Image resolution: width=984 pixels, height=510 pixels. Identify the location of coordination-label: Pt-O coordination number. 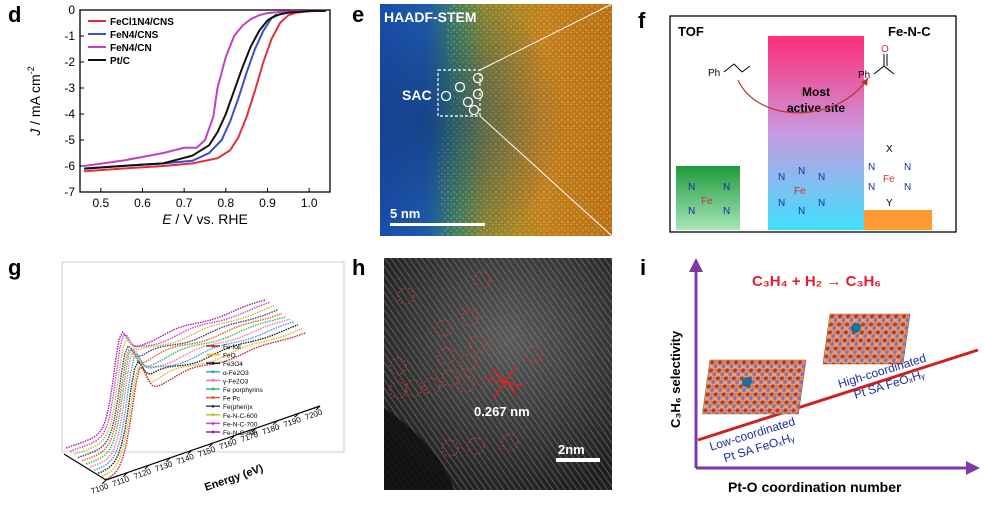
(815, 487).